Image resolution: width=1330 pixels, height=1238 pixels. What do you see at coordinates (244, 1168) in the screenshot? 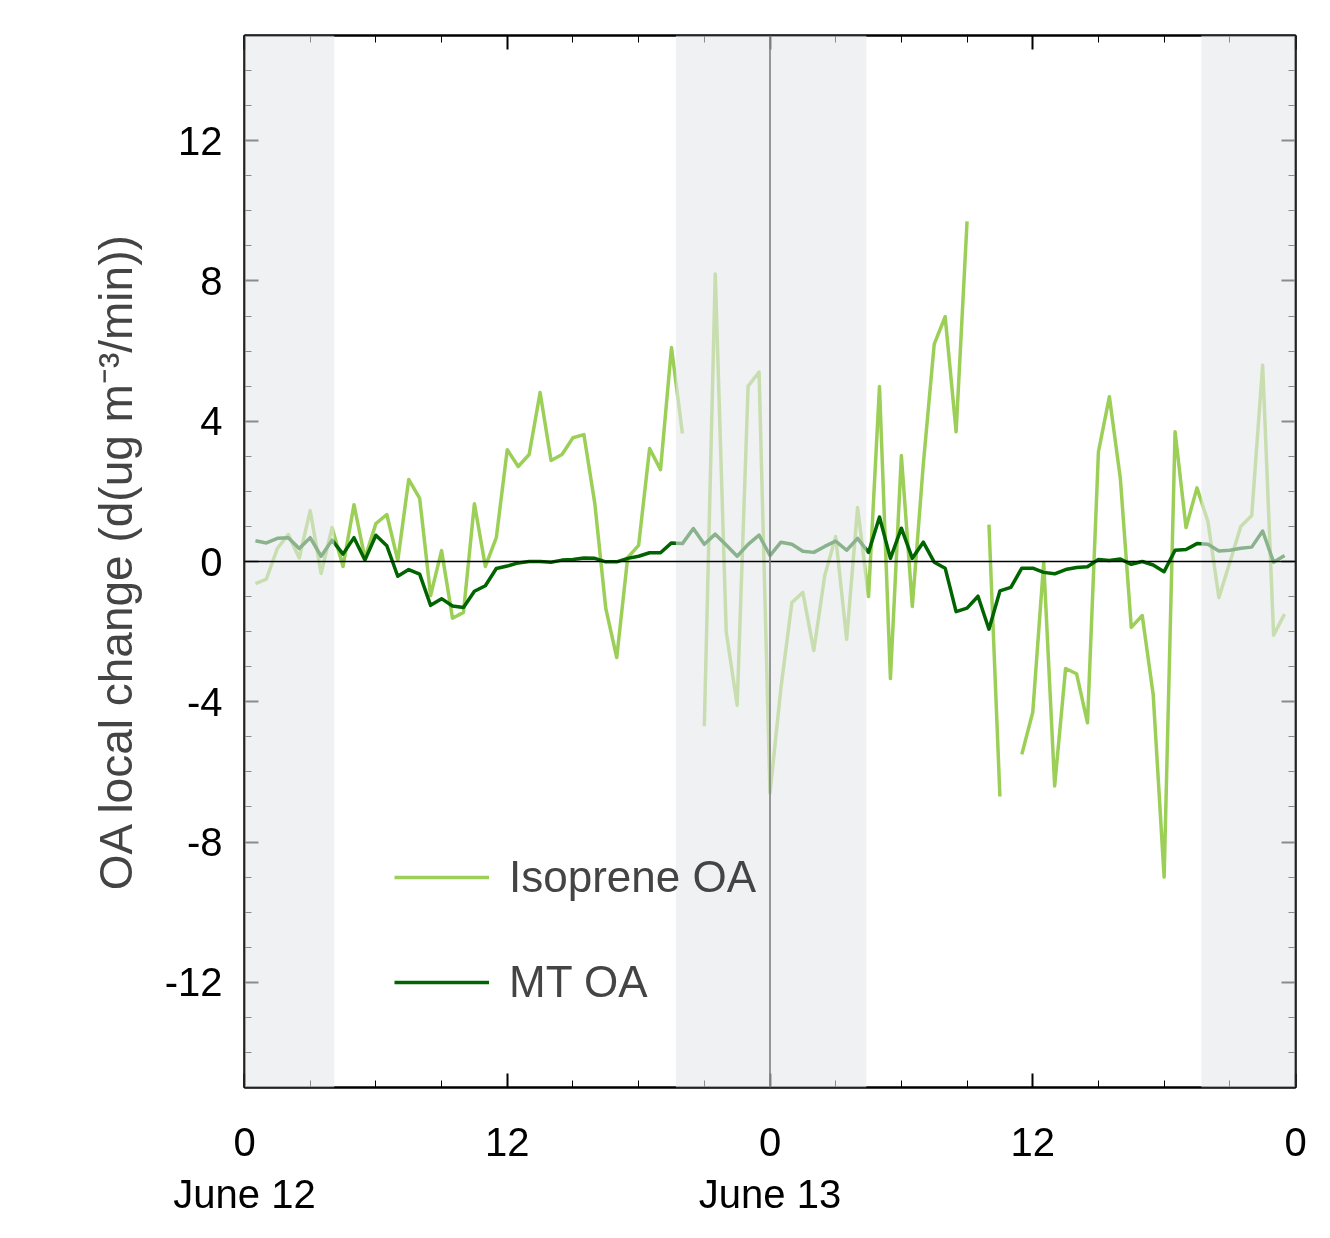
I see `x-tick-label: 0 June 12` at bounding box center [244, 1168].